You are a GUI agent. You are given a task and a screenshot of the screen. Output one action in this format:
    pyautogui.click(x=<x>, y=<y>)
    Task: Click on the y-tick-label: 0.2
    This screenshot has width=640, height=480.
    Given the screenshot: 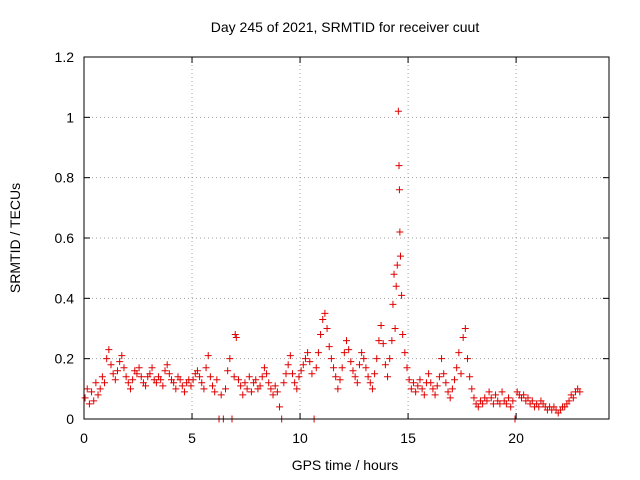 What is the action you would take?
    pyautogui.click(x=65, y=359)
    